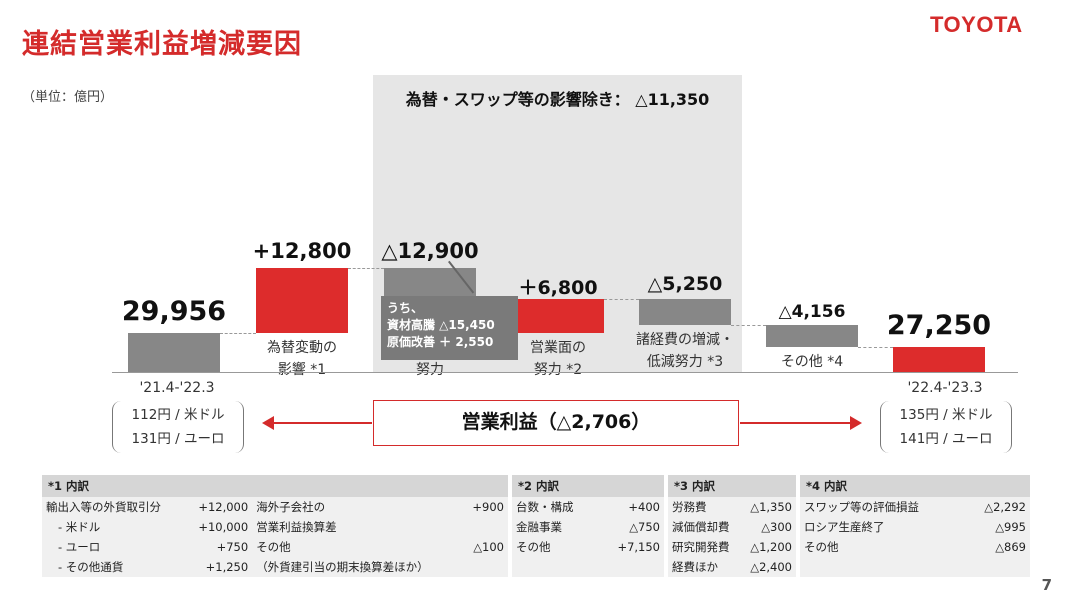  What do you see at coordinates (178, 427) in the screenshot?
I see `left-period-rates: 112円 / 米ドル 131円 / ユーロ` at bounding box center [178, 427].